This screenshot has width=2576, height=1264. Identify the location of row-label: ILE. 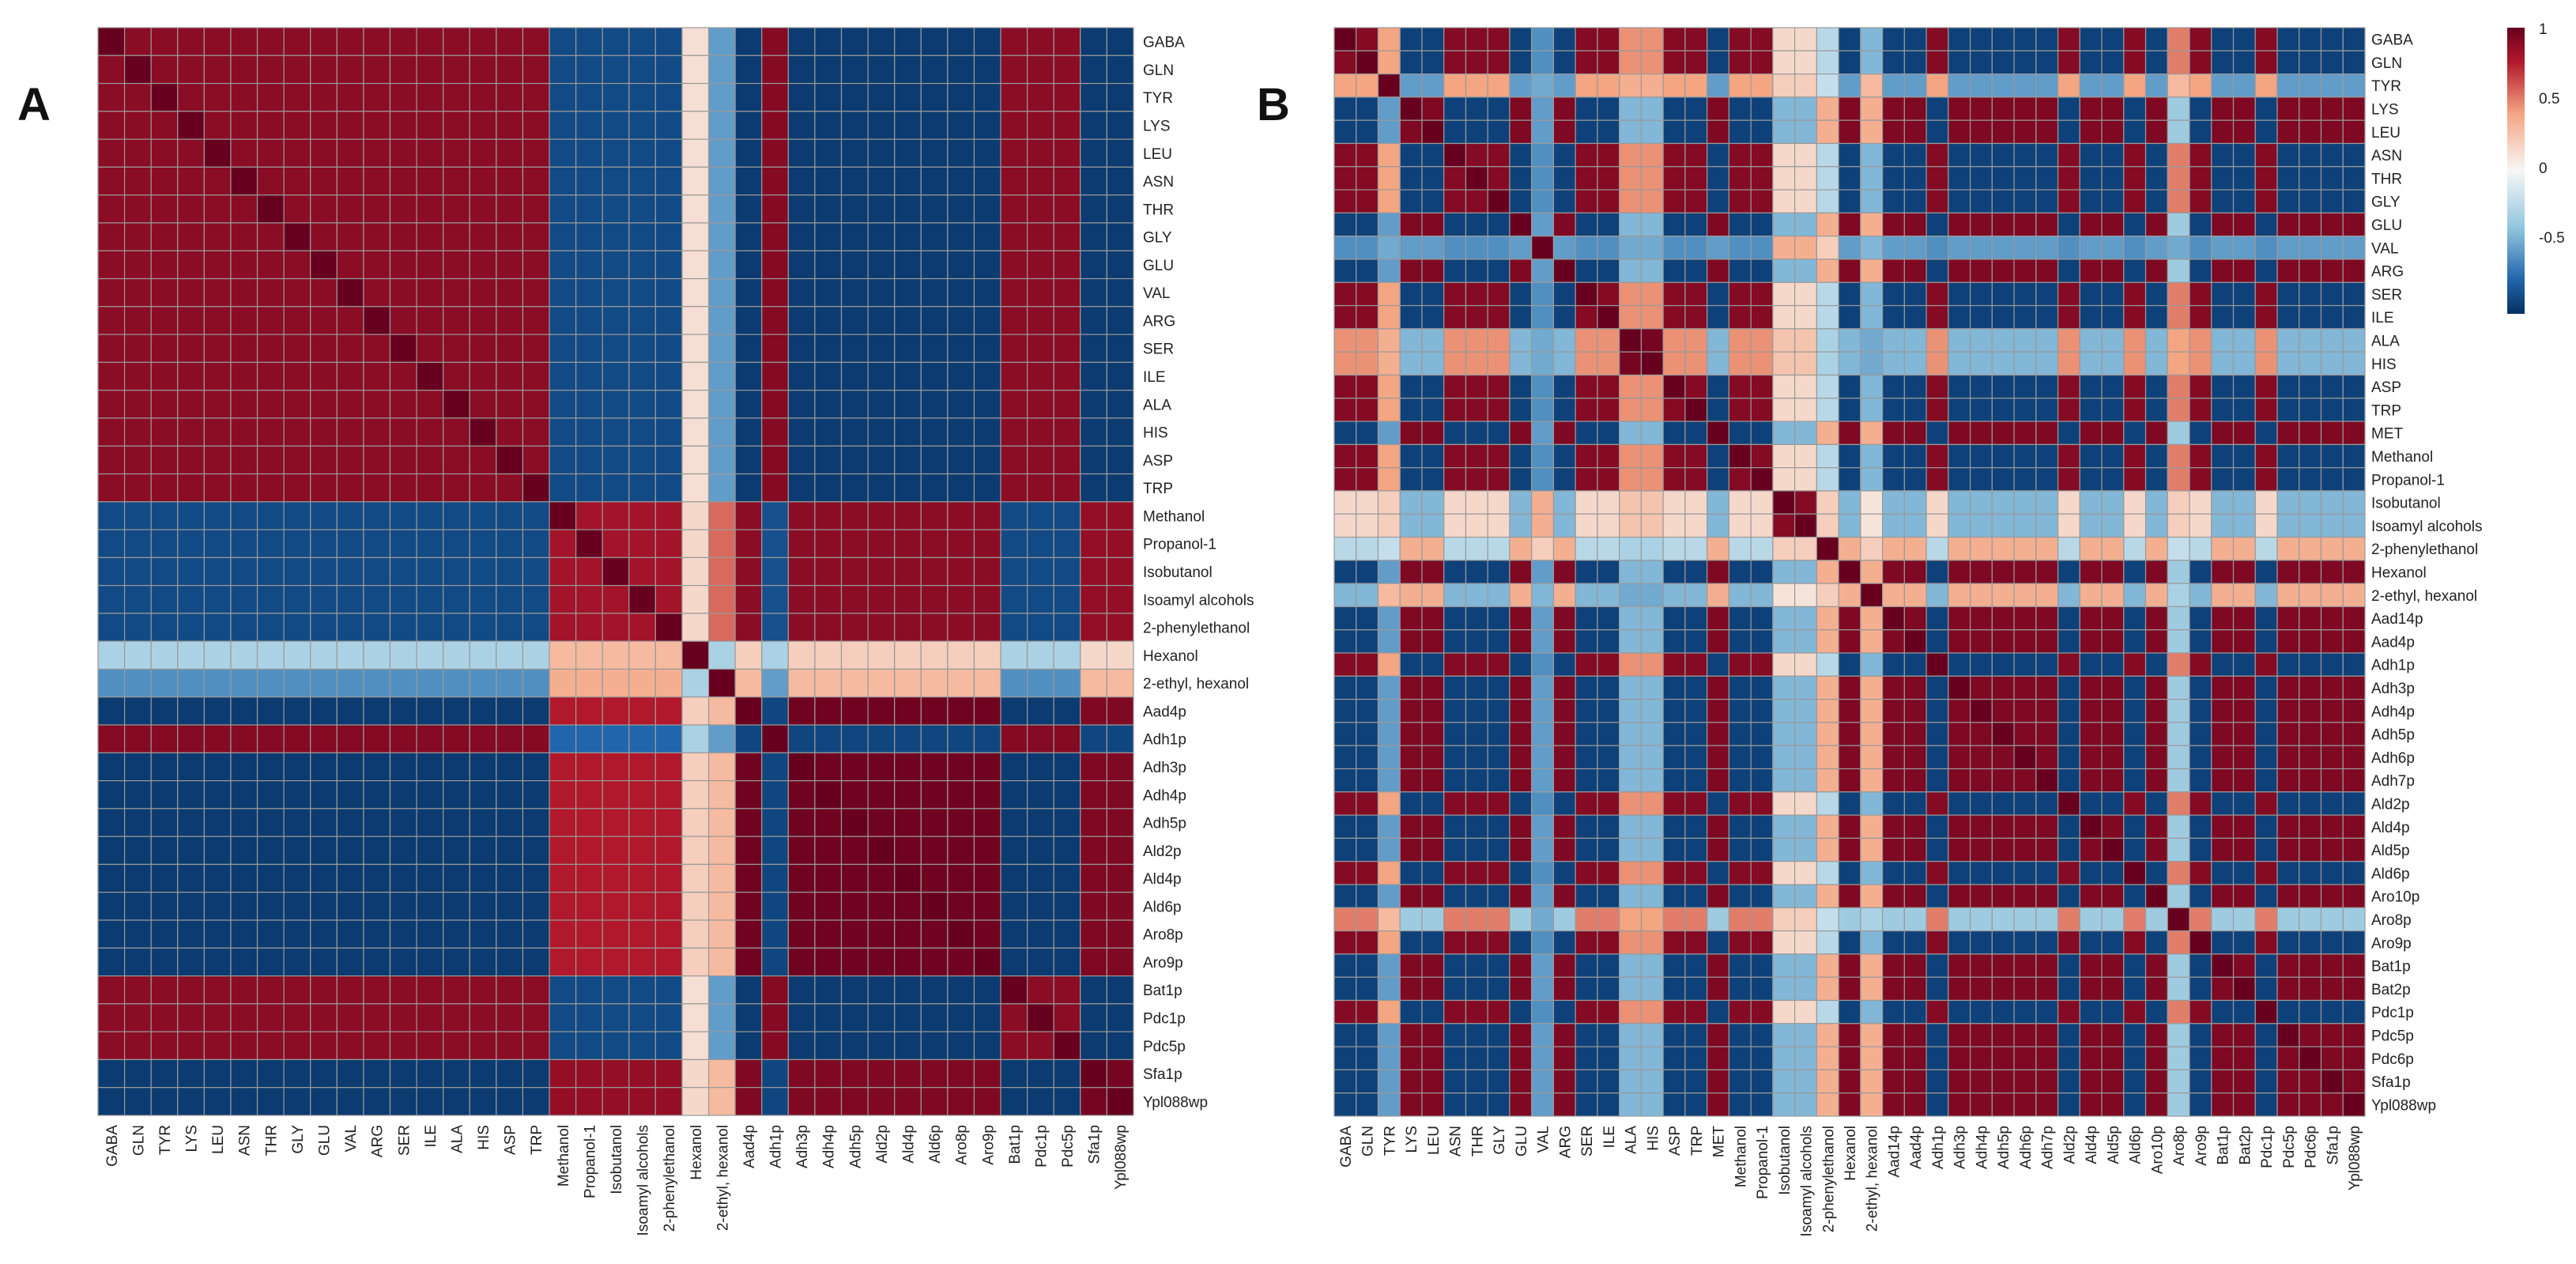
(1154, 377).